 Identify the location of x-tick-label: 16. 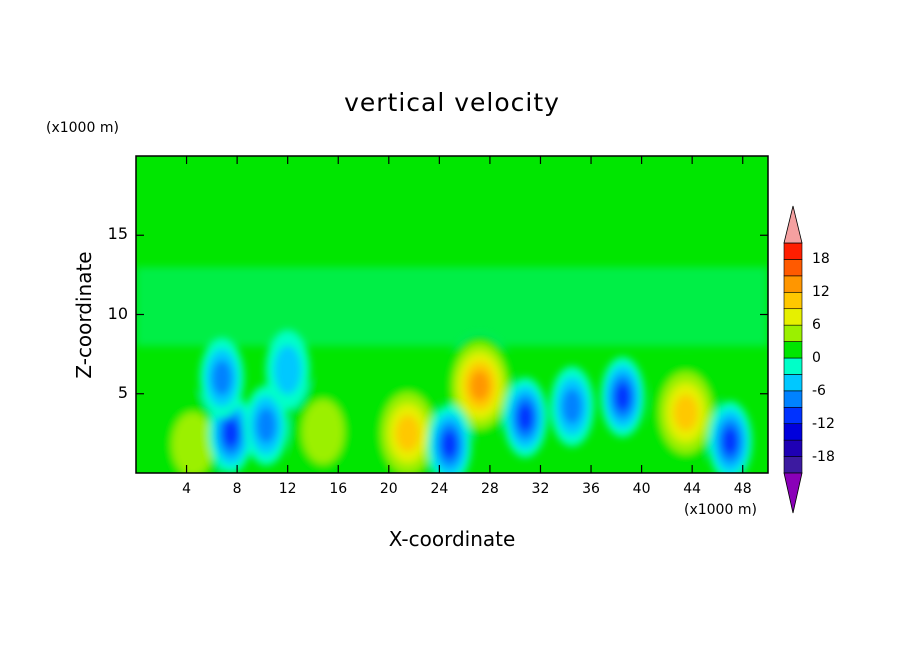
(338, 489).